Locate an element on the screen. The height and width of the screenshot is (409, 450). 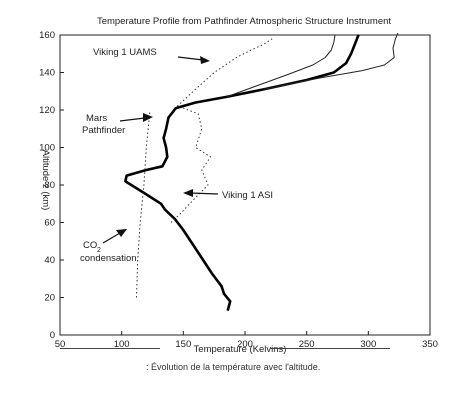
series-line-viking-1-uams is located at coordinates (224, 72).